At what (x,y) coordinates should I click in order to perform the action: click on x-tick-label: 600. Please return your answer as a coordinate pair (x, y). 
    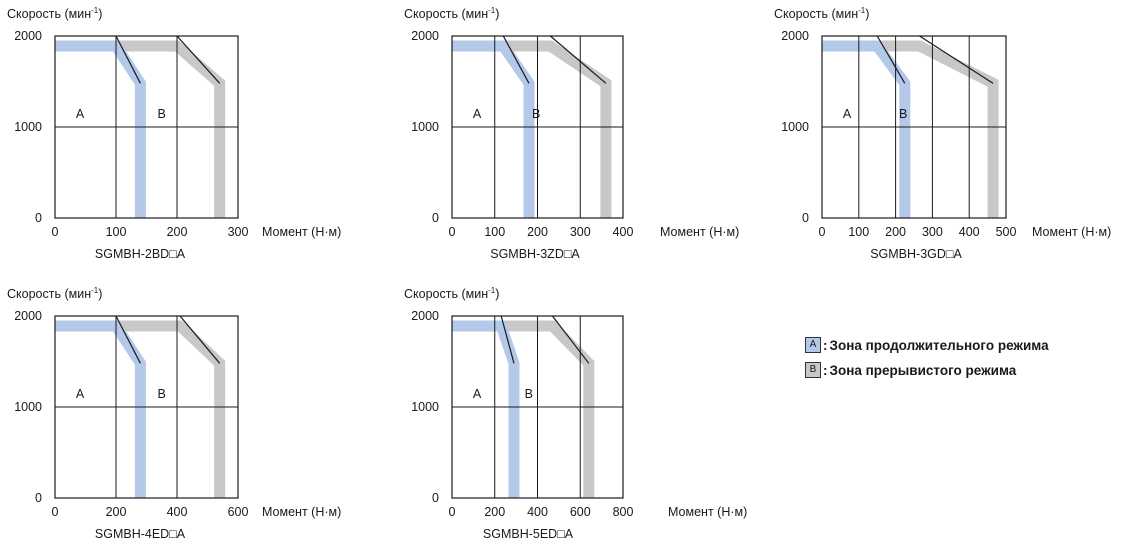
    Looking at the image, I should click on (238, 512).